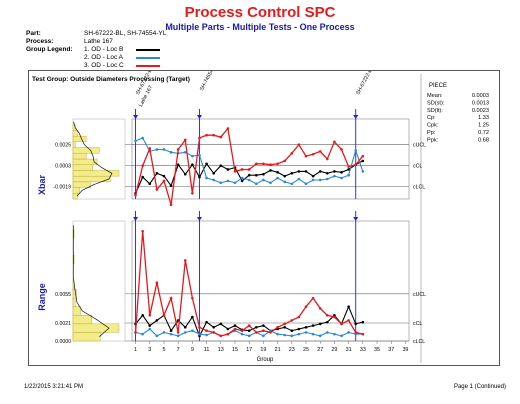 This screenshot has width=520, height=404. Describe the element at coordinates (320, 350) in the screenshot. I see `range-x-tick-label: 27` at that location.